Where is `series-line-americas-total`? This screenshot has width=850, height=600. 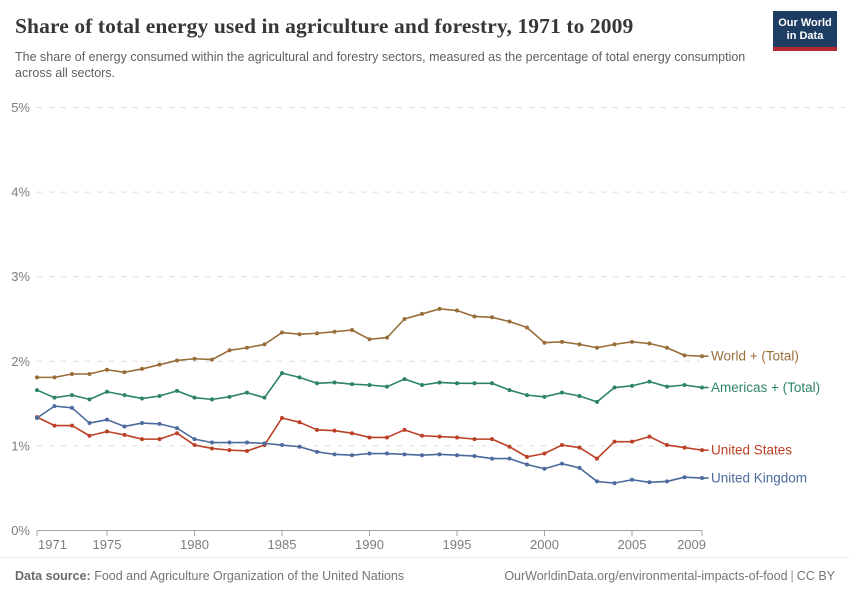 series-line-americas-total is located at coordinates (369, 387).